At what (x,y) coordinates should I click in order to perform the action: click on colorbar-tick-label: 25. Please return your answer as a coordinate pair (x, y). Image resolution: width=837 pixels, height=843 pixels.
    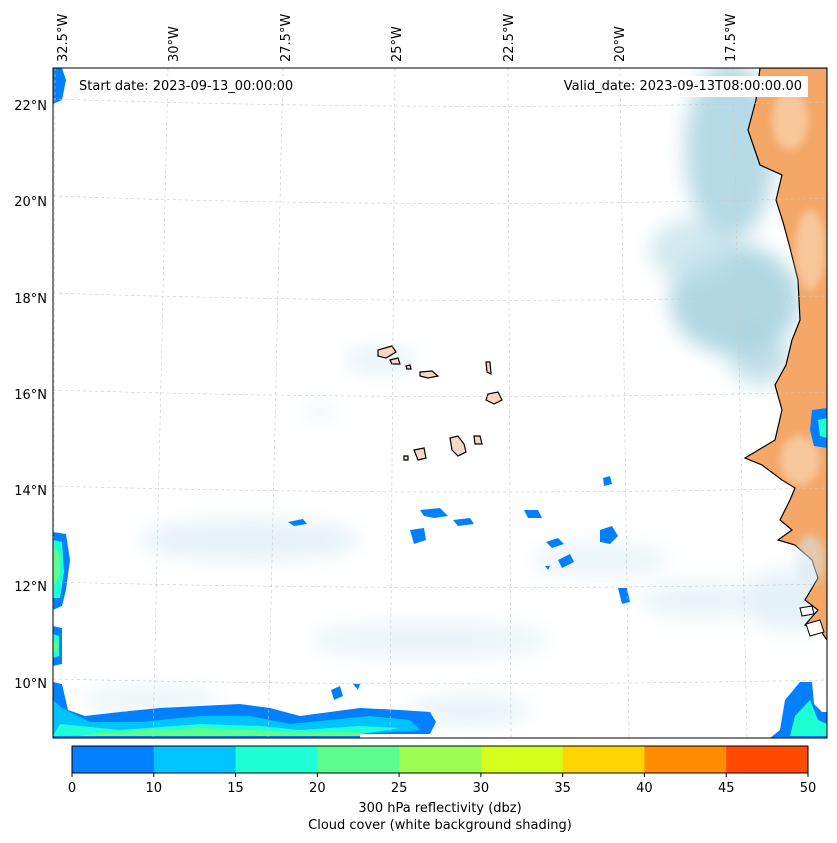
    Looking at the image, I should click on (399, 788).